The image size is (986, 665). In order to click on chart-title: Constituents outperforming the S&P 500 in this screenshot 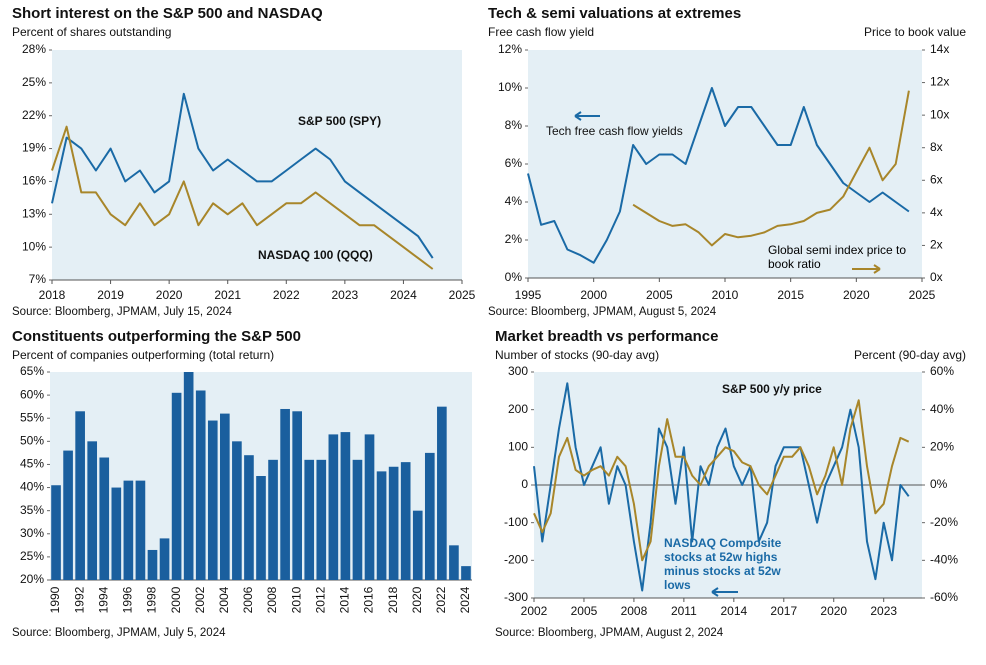, I will do `click(156, 336)`.